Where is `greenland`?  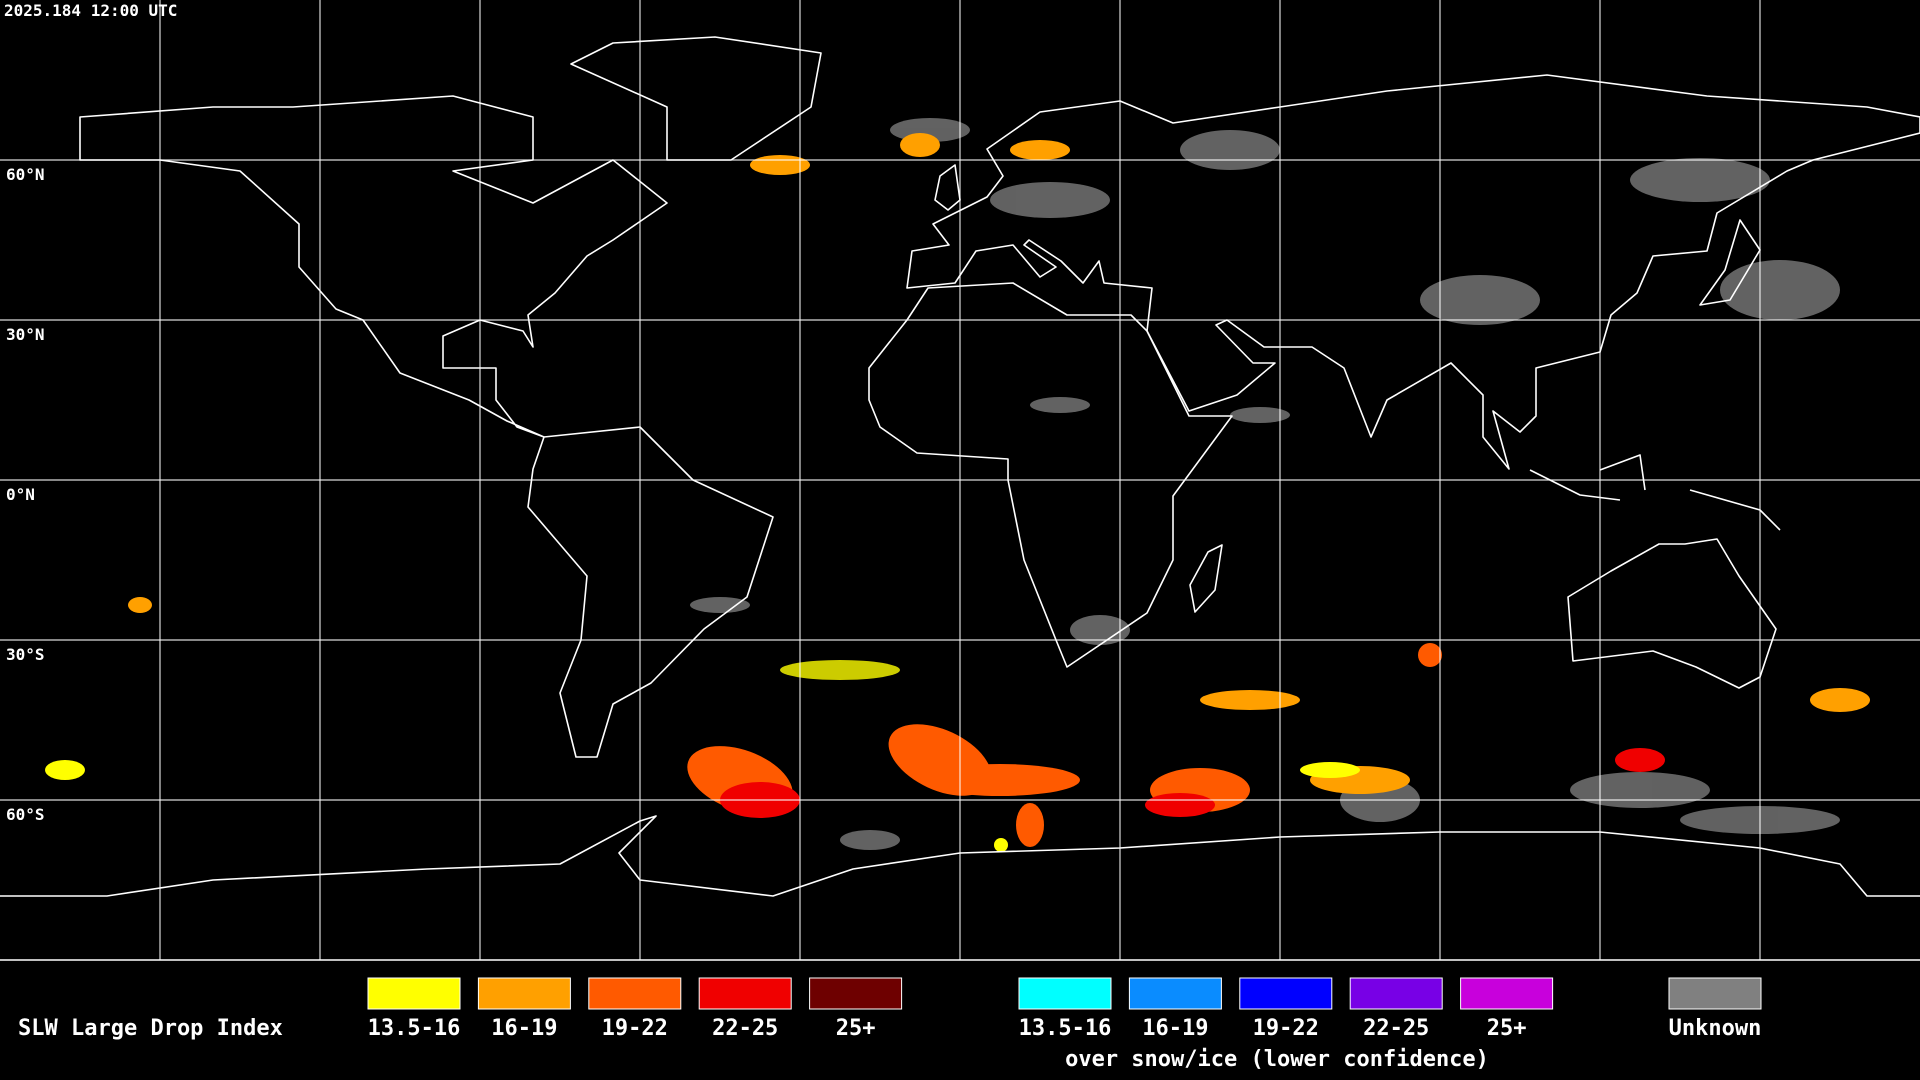 greenland is located at coordinates (696, 98).